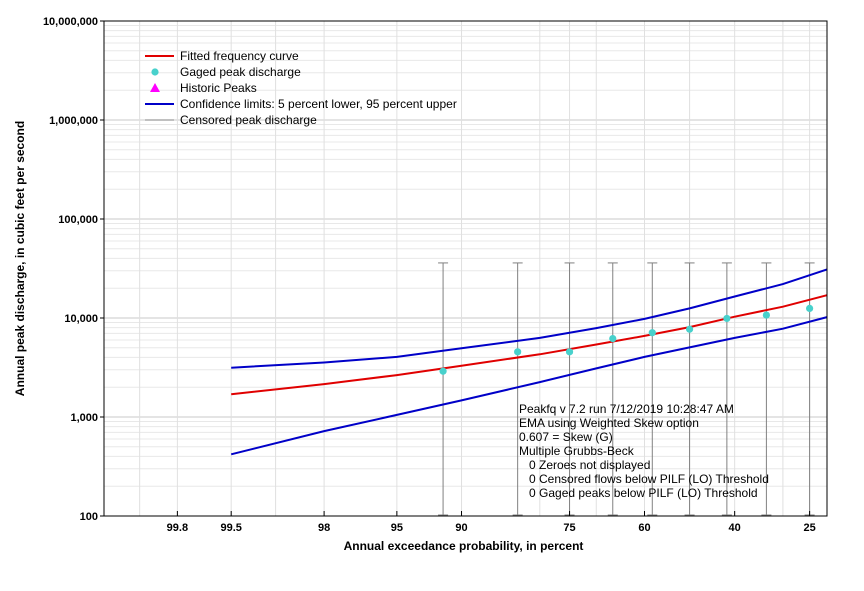 The image size is (864, 591). What do you see at coordinates (73, 269) in the screenshot?
I see `y-axis-ticks: 100 1,000 10,000 100,000 1,000,000 10,000,000` at bounding box center [73, 269].